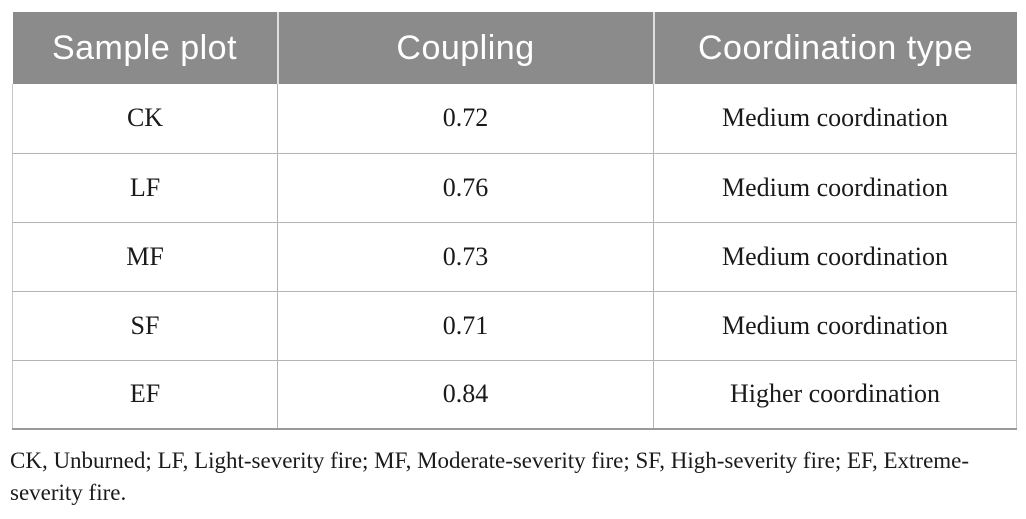 Image resolution: width=1026 pixels, height=519 pixels. I want to click on cell-coupling-value: 0.72, so click(465, 119).